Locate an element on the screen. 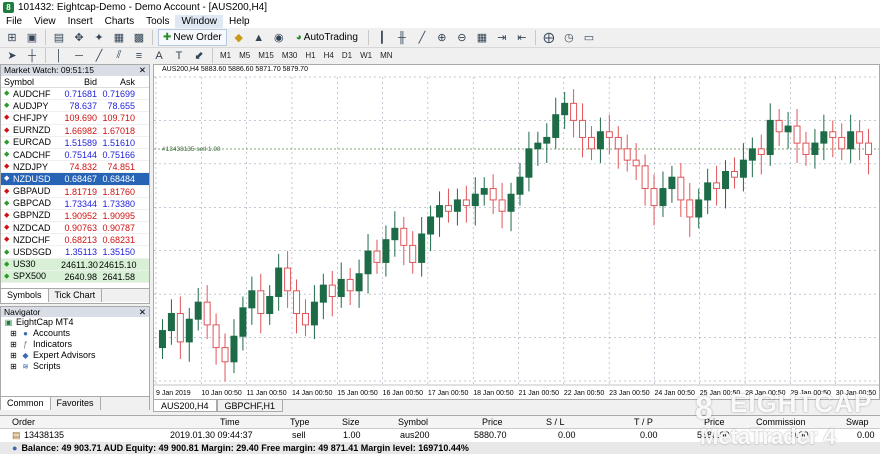 This screenshot has width=880, height=475. timeframe-w1: W1 is located at coordinates (366, 55).